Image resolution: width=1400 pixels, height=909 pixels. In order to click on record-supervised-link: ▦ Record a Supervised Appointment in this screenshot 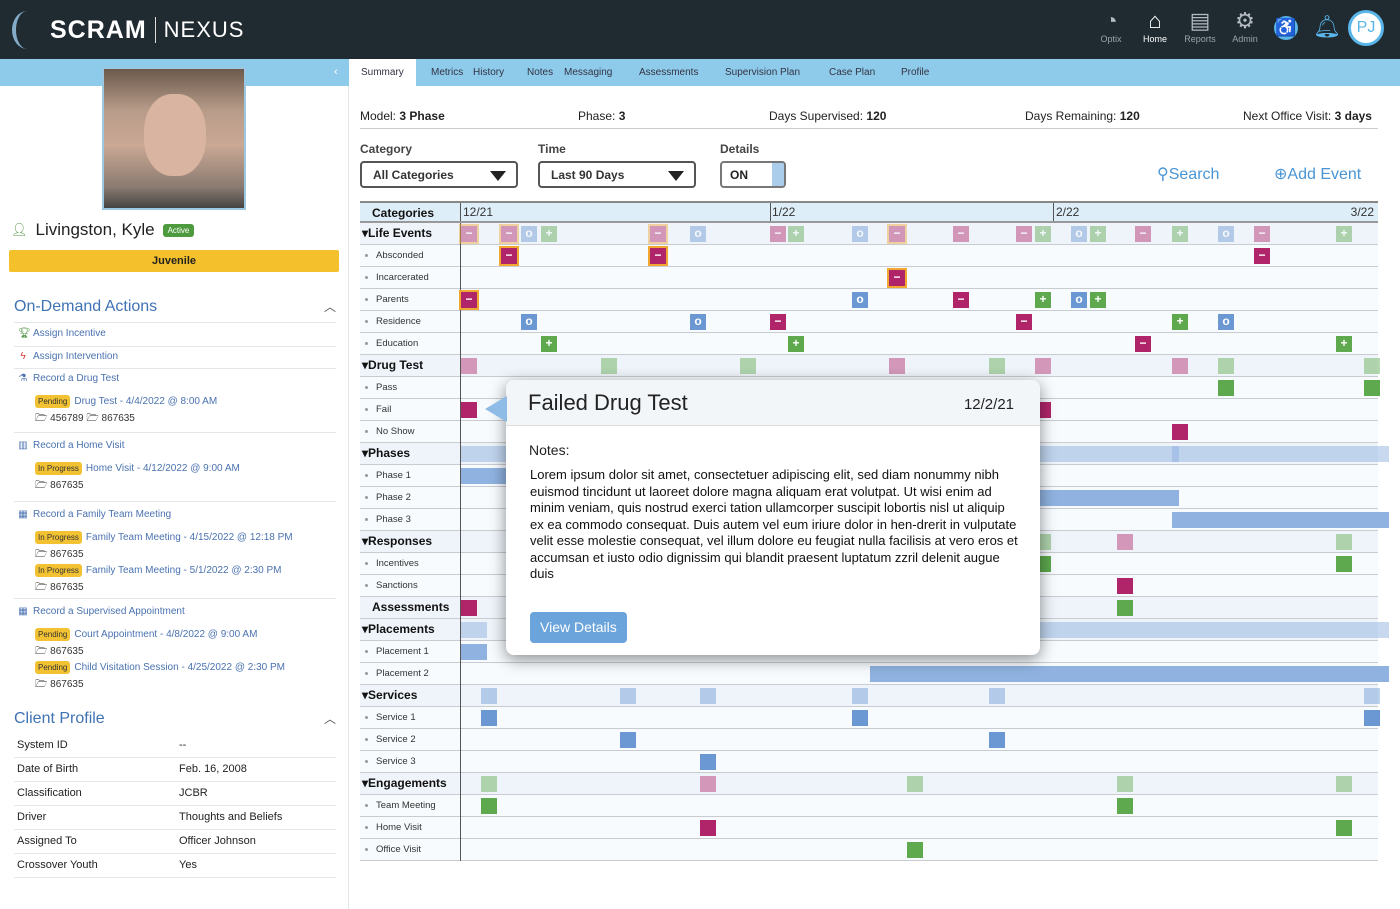, I will do `click(101, 611)`.